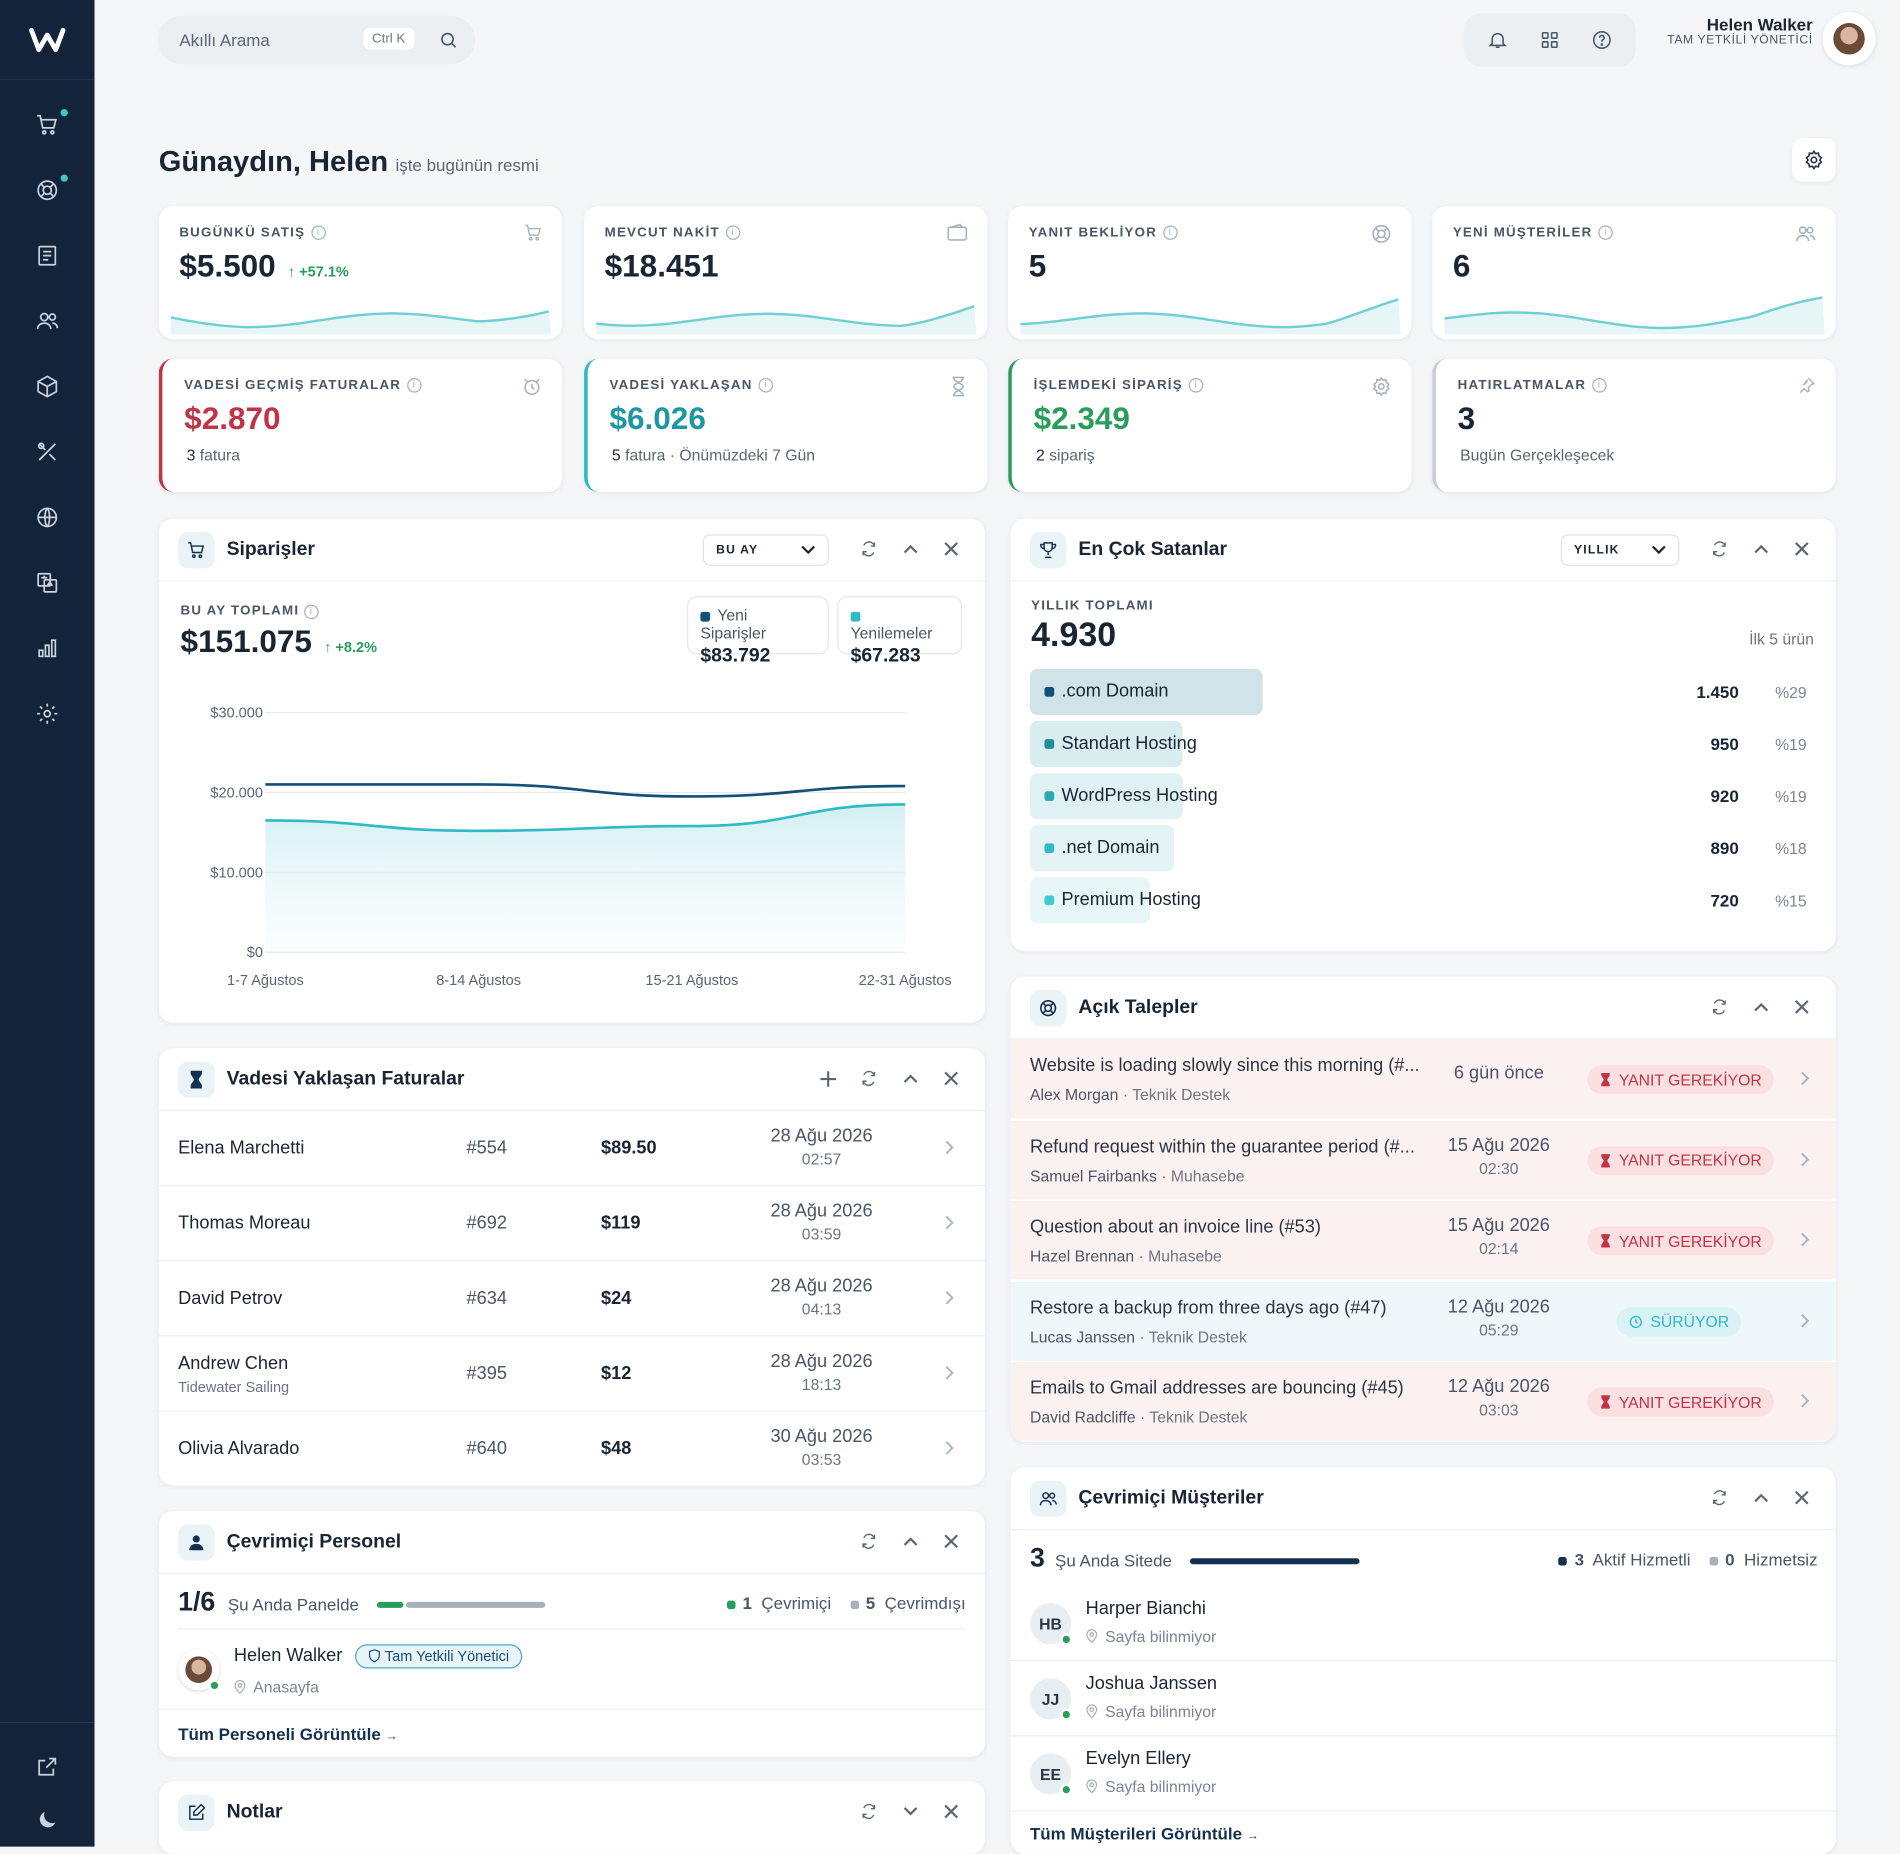 Image resolution: width=1900 pixels, height=1854 pixels. I want to click on sidebar-item-invoices, so click(47, 255).